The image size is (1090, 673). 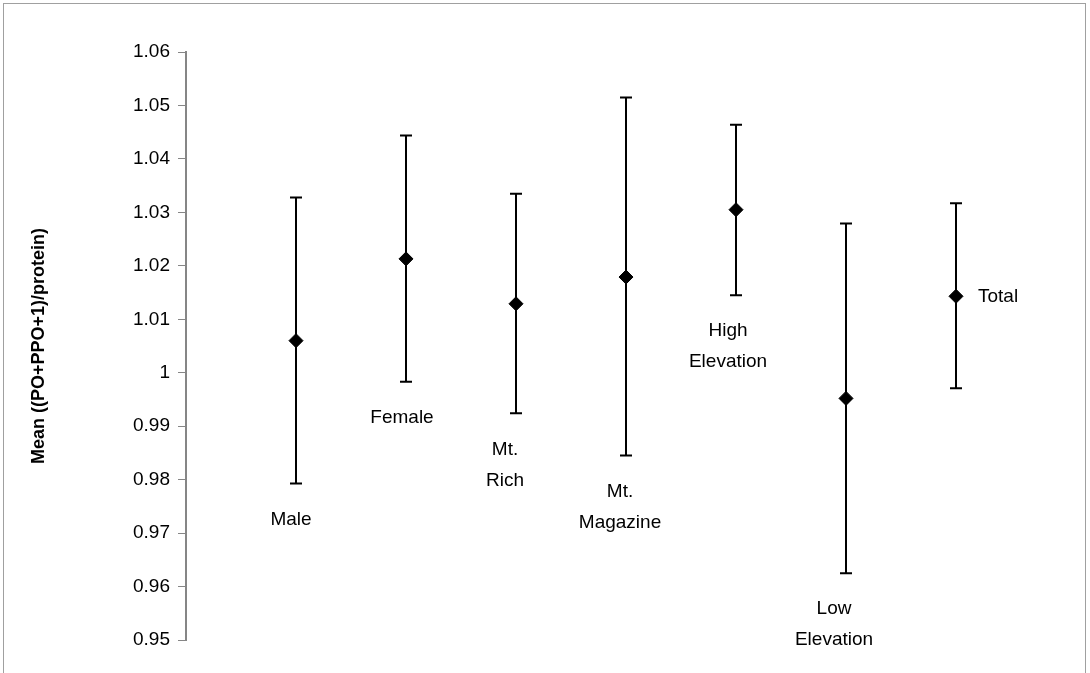 I want to click on x-tick-label: Male, so click(x=291, y=518).